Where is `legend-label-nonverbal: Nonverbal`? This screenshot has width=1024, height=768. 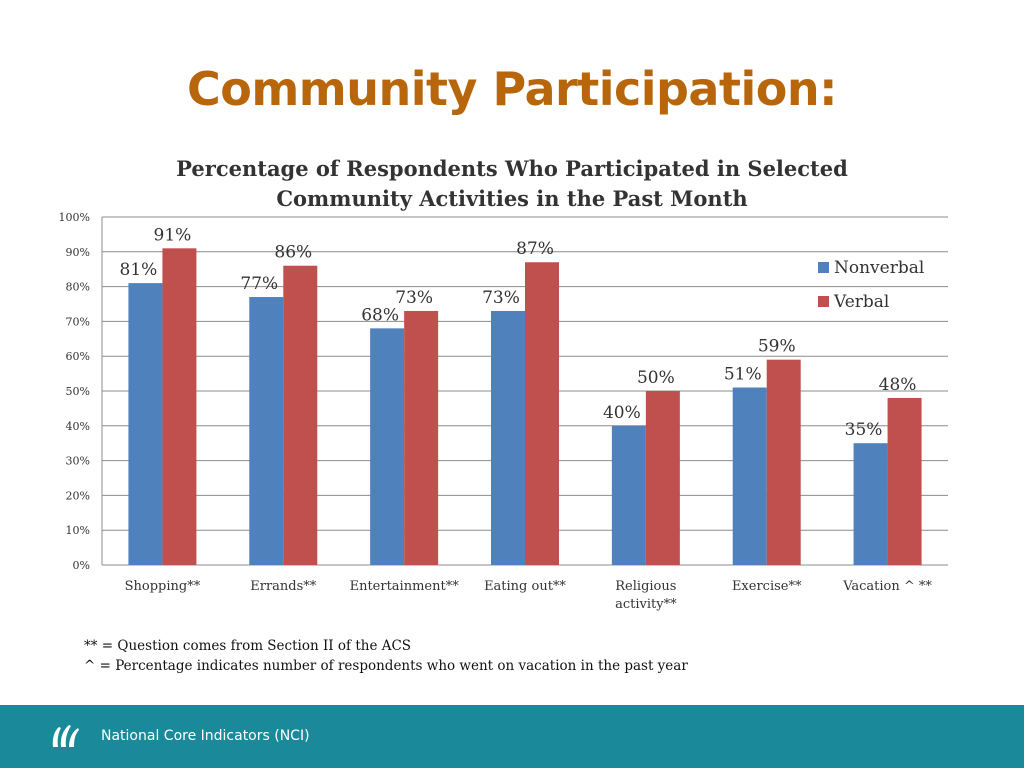 legend-label-nonverbal: Nonverbal is located at coordinates (879, 268).